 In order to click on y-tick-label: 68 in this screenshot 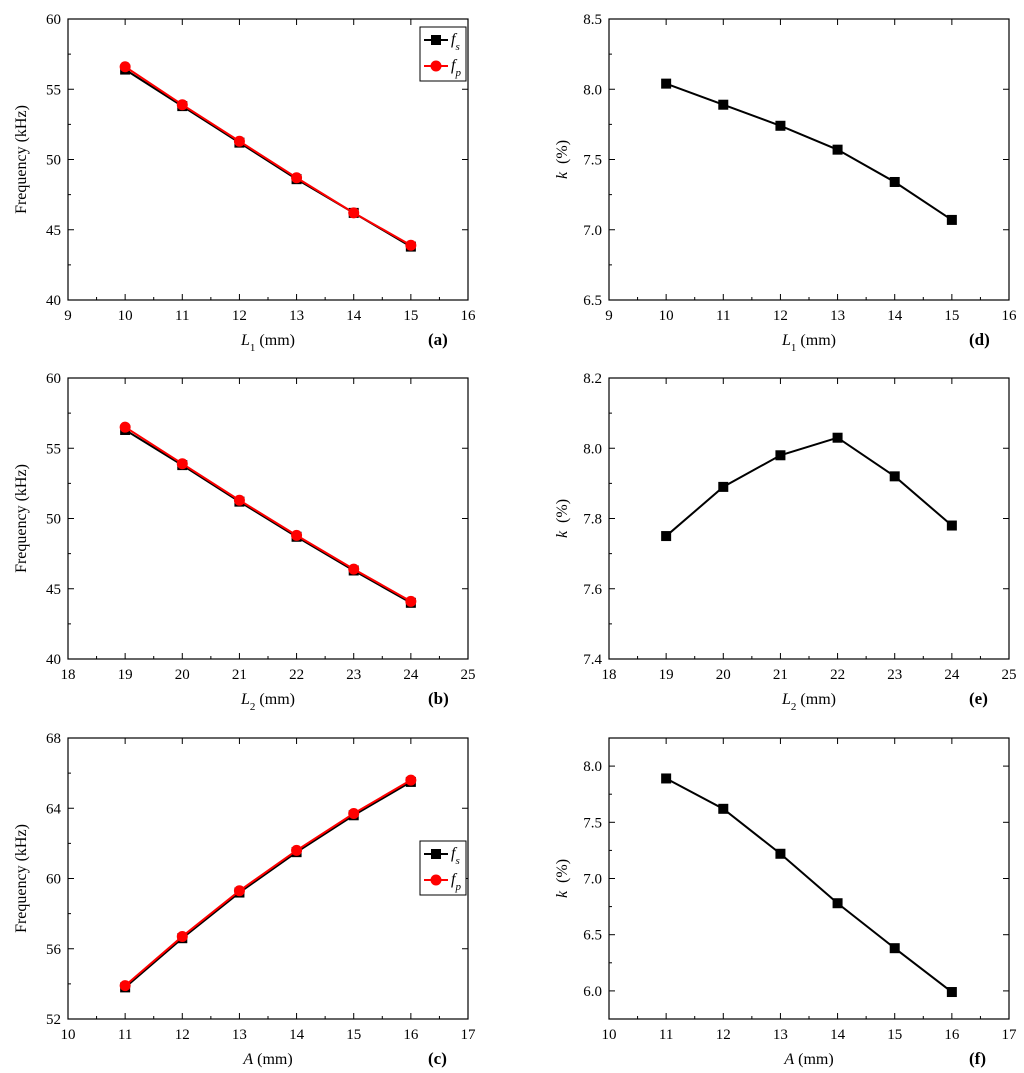, I will do `click(53, 739)`.